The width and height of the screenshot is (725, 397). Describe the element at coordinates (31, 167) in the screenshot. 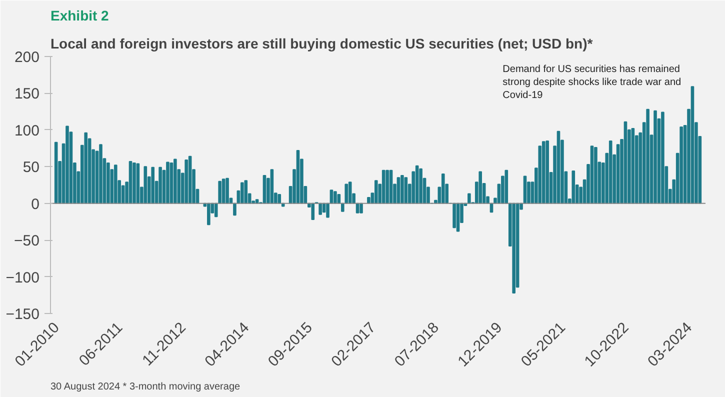

I see `y-tick-label: 50` at that location.